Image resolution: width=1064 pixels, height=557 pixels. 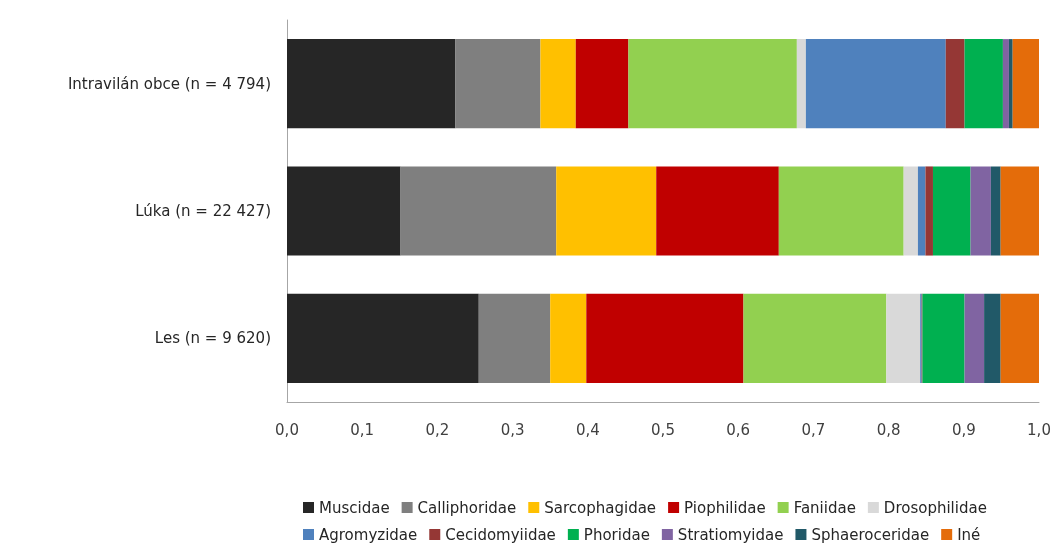 What do you see at coordinates (738, 429) in the screenshot?
I see `x-tick-label: 0,6` at bounding box center [738, 429].